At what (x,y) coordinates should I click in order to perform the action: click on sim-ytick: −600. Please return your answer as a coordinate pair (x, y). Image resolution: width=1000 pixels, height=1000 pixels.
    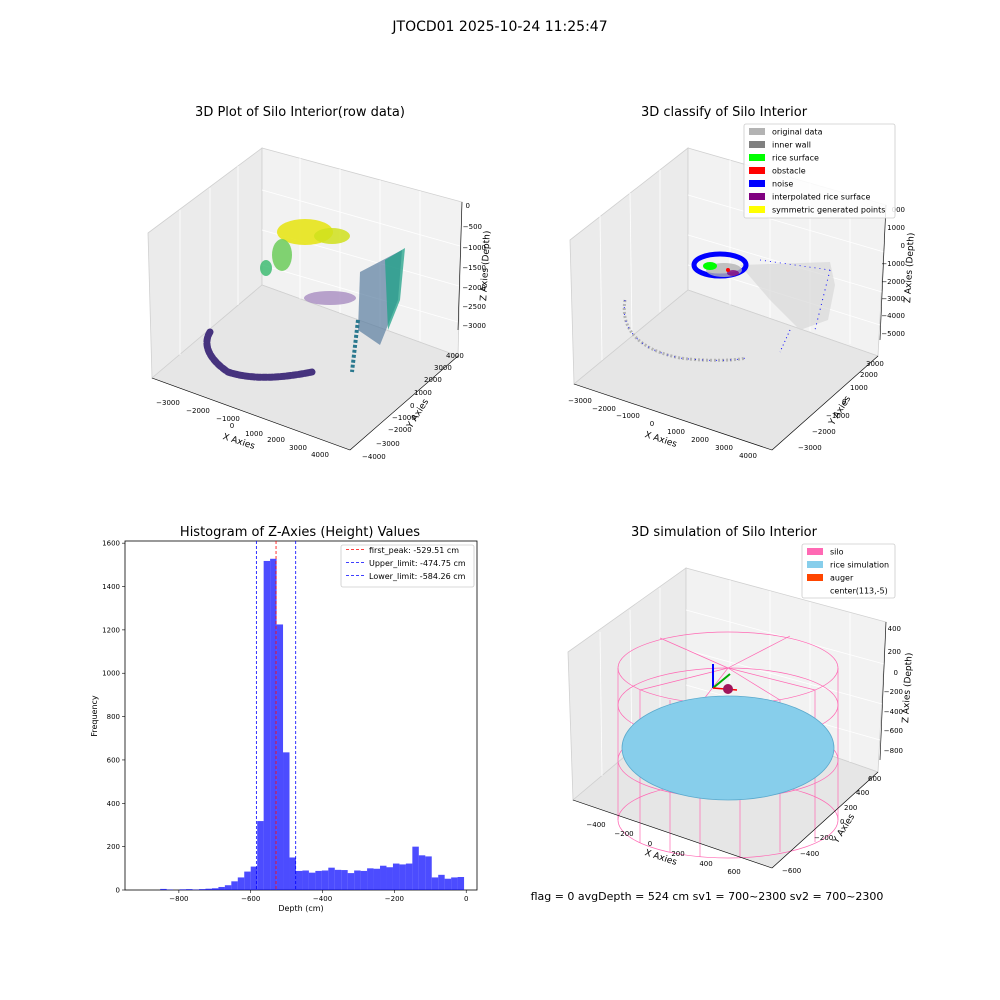
    Looking at the image, I should click on (791, 871).